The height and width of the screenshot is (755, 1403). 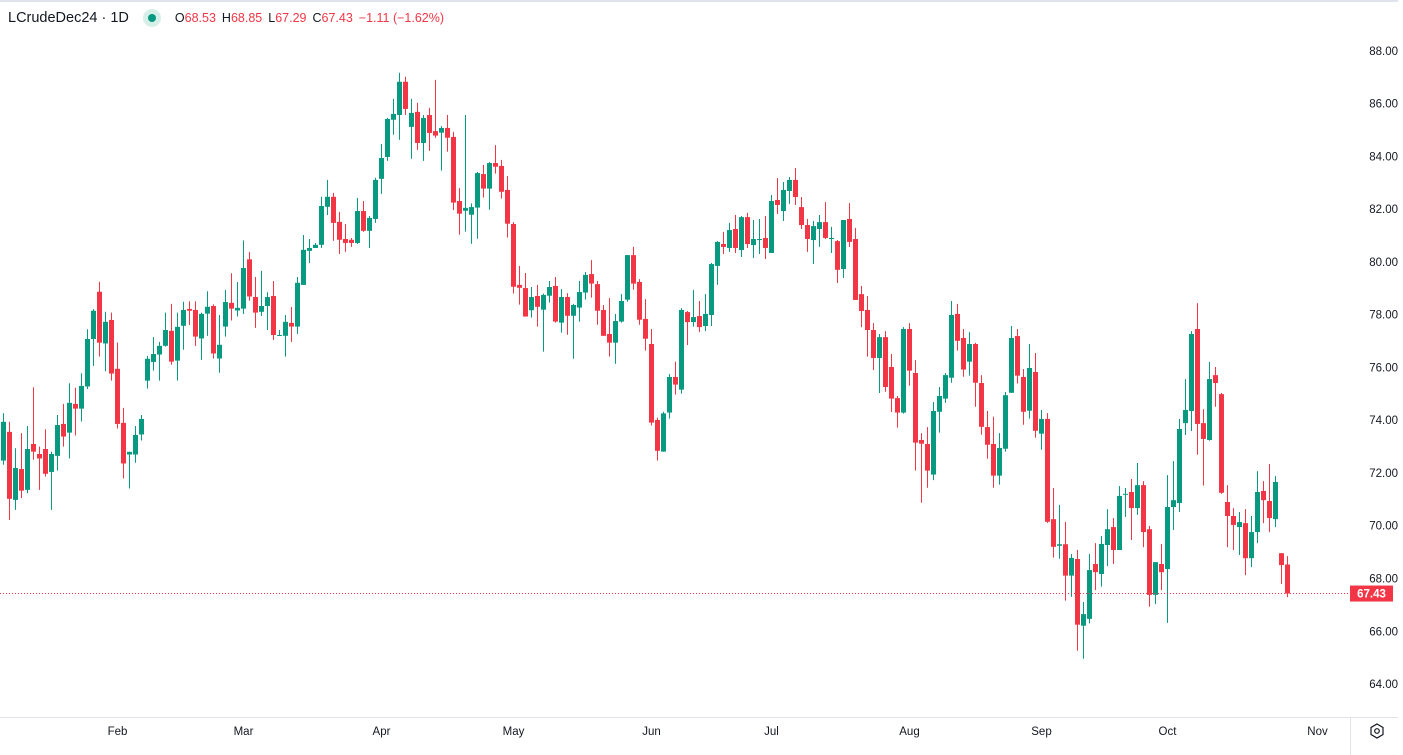 What do you see at coordinates (200, 18) in the screenshot?
I see `open-value: 68.53` at bounding box center [200, 18].